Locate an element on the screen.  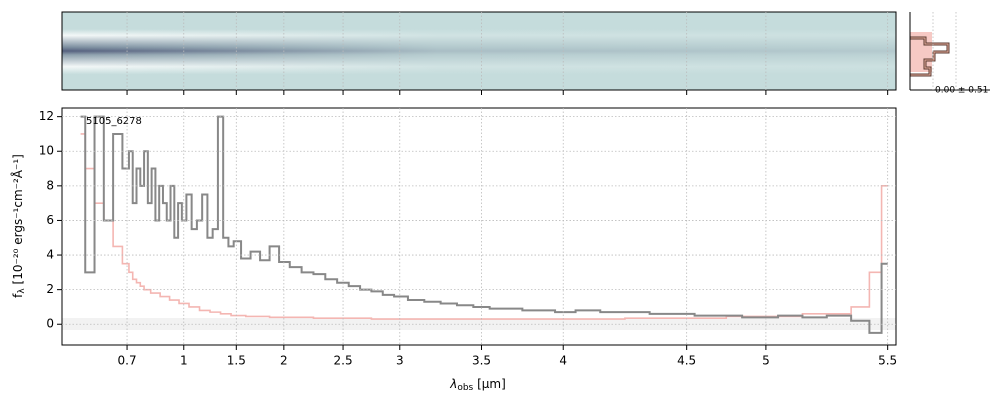
y-tick-label: 2 is located at coordinates (50, 289).